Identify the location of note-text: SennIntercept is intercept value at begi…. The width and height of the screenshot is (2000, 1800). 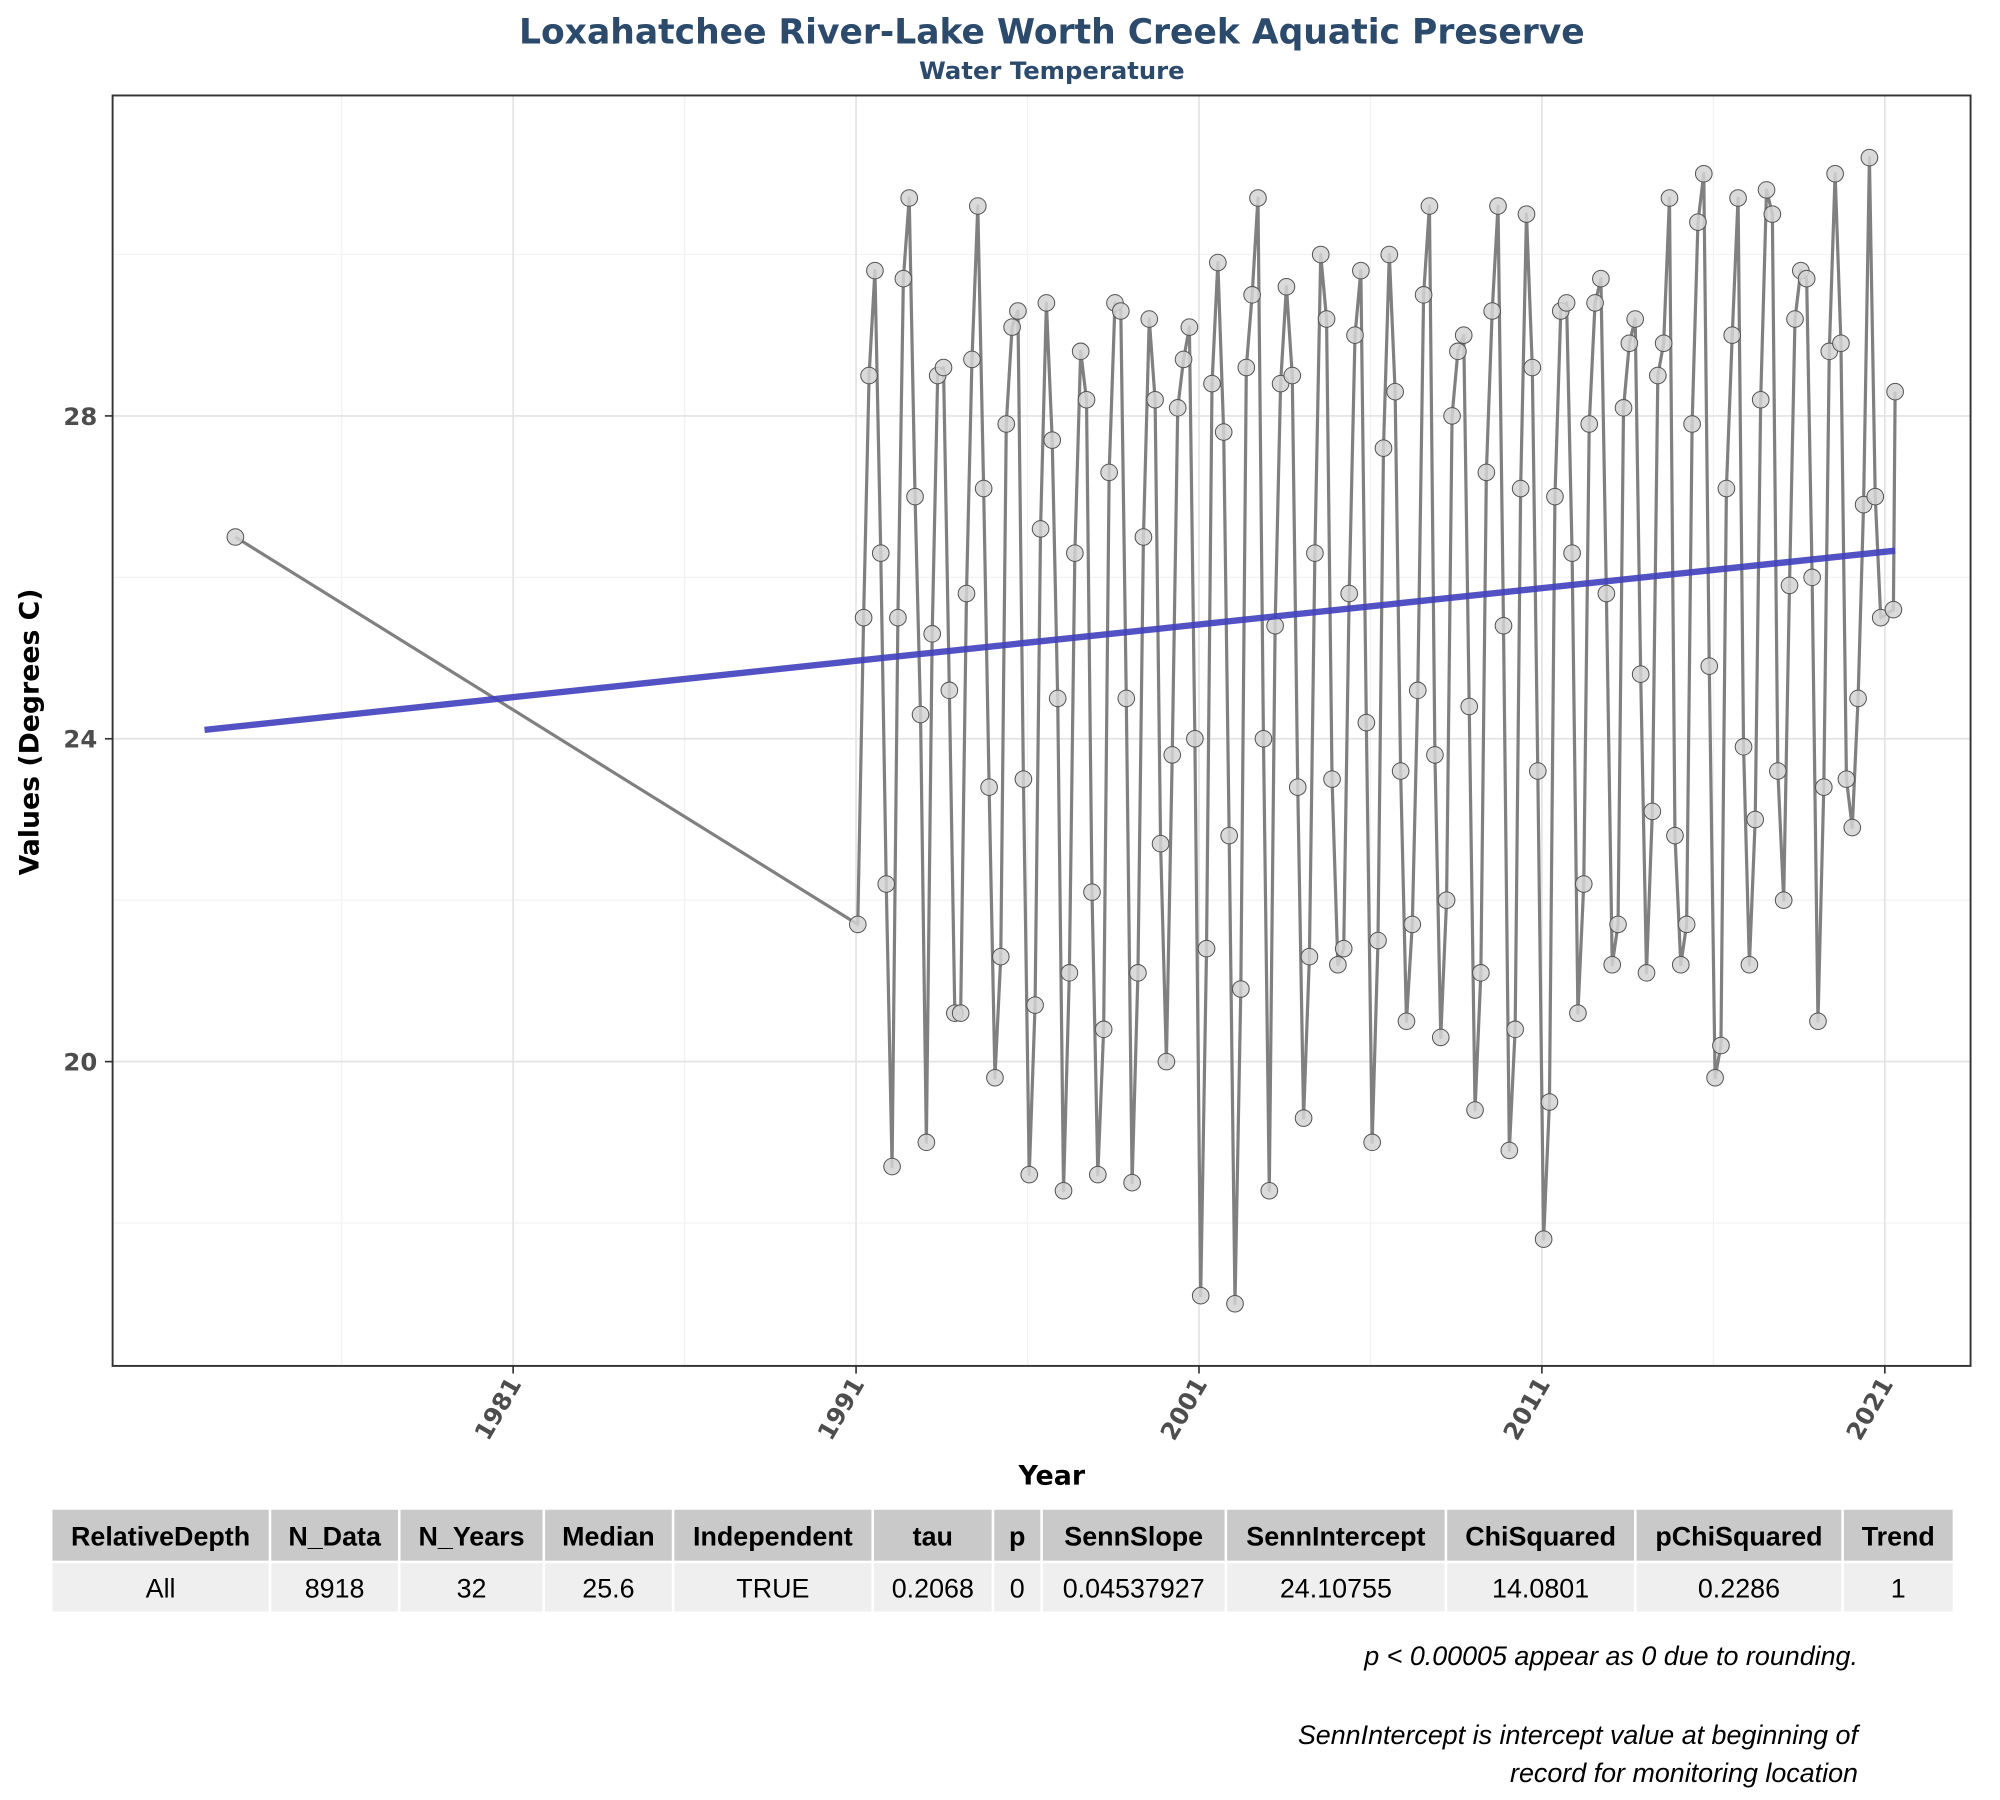
(1579, 1735).